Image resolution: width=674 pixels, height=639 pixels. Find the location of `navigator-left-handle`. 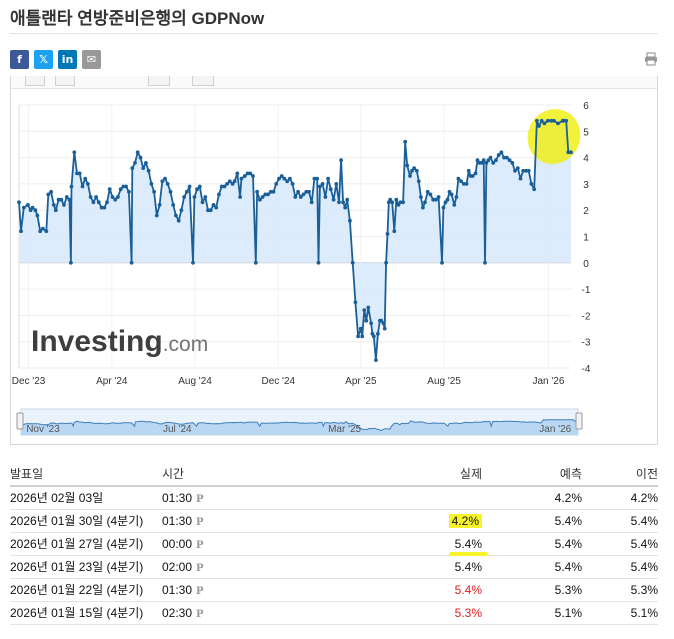

navigator-left-handle is located at coordinates (20, 421).